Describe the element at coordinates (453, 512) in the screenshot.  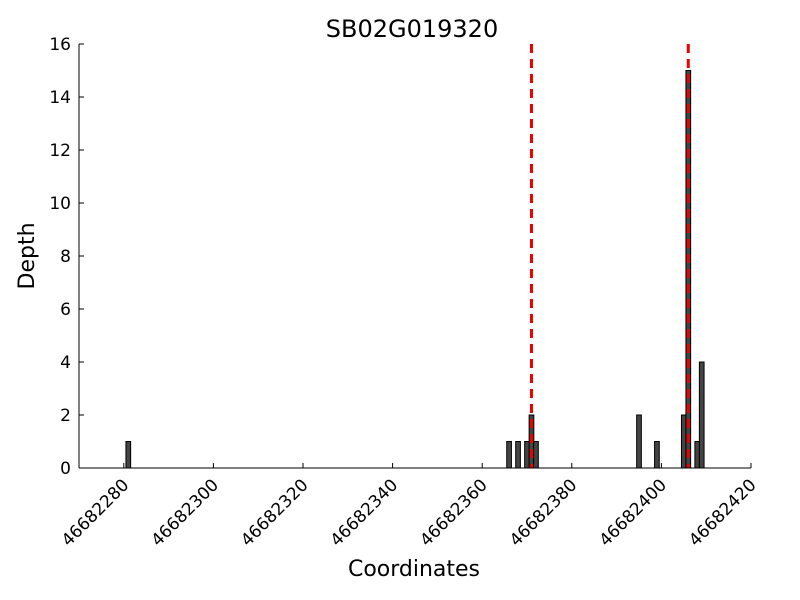
I see `x-tick-label: 46682360` at that location.